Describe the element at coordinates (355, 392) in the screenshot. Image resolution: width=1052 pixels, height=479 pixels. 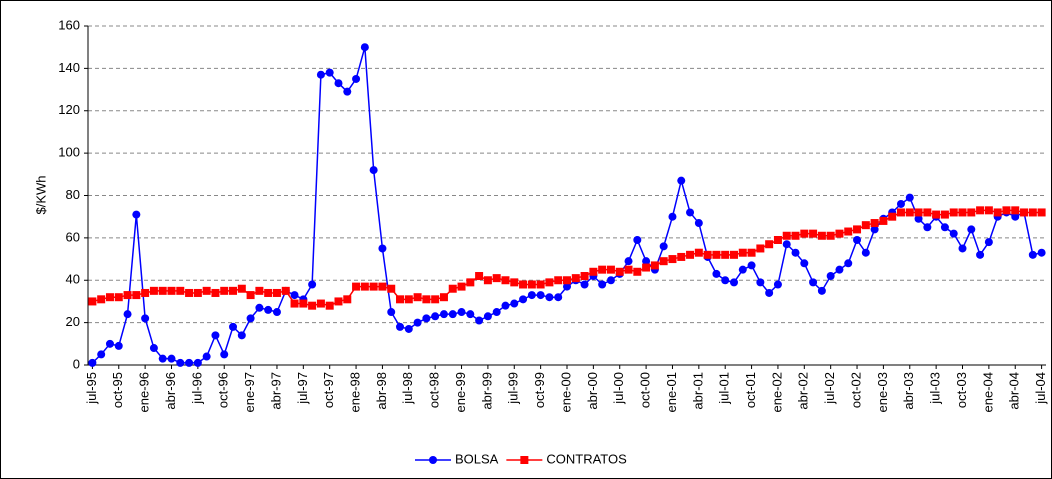
I see `x-tick-label: ene-98` at that location.